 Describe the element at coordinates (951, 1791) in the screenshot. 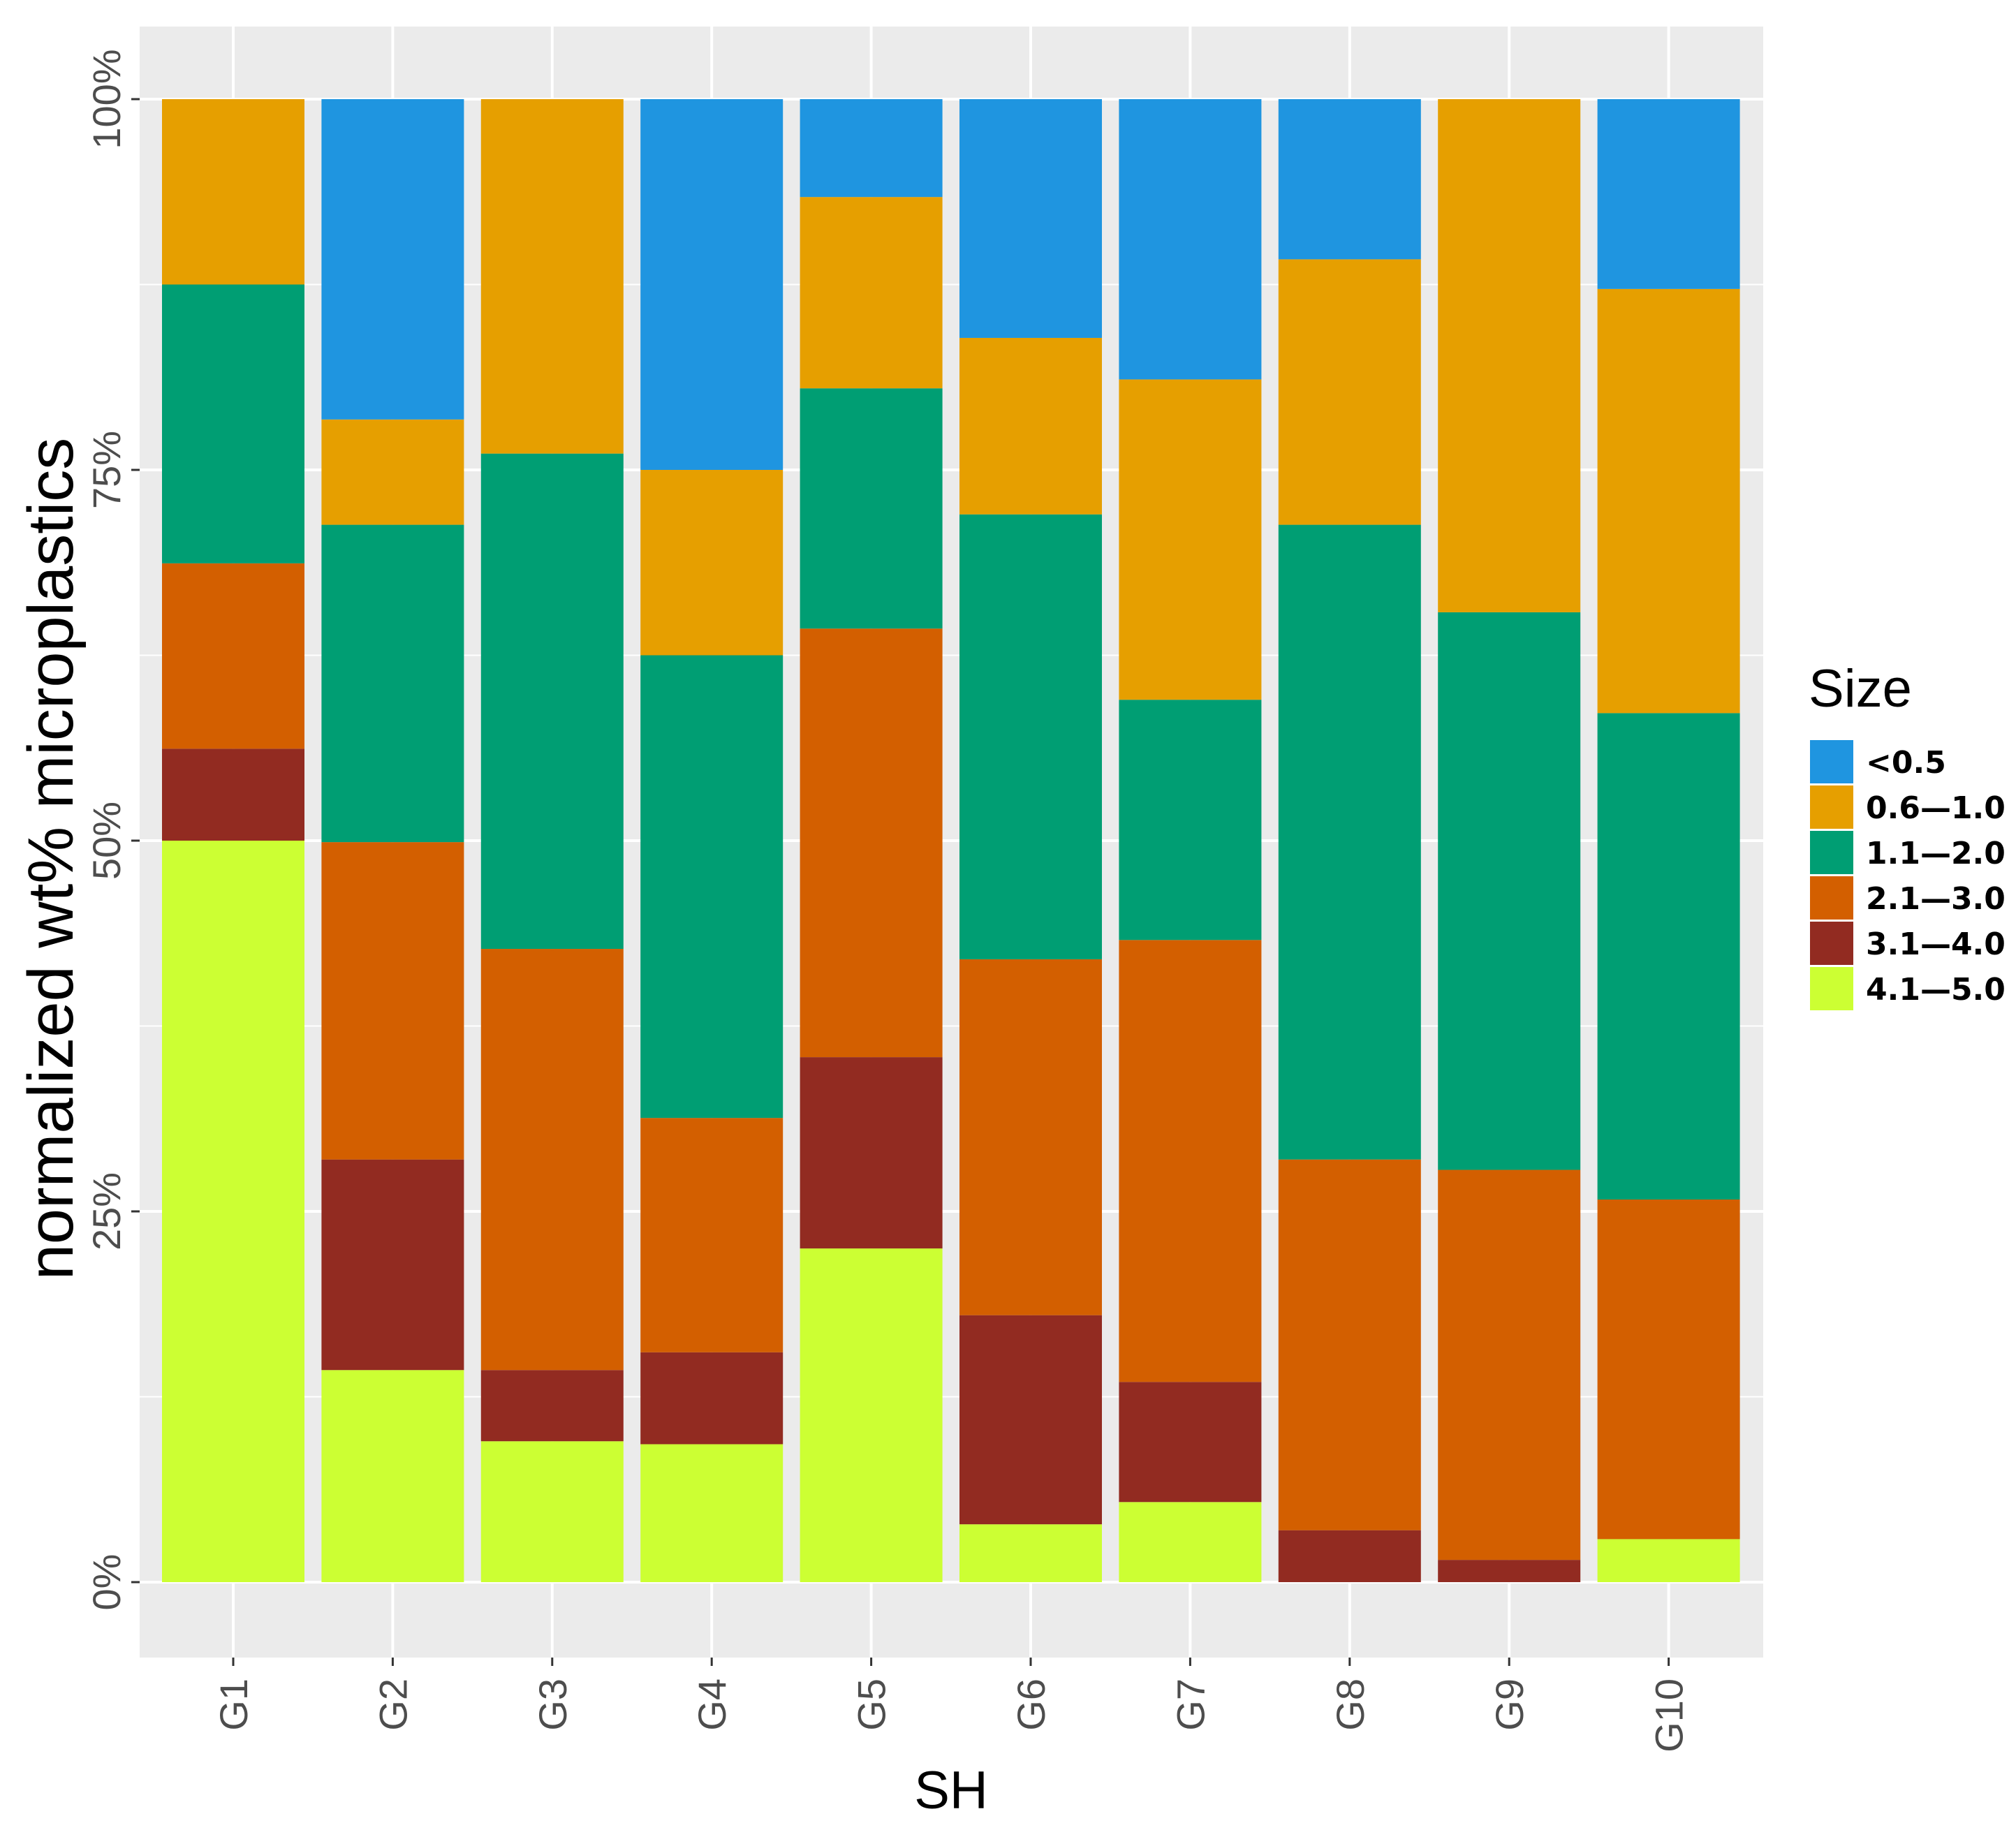

I see `x-axis-title: SH` at that location.